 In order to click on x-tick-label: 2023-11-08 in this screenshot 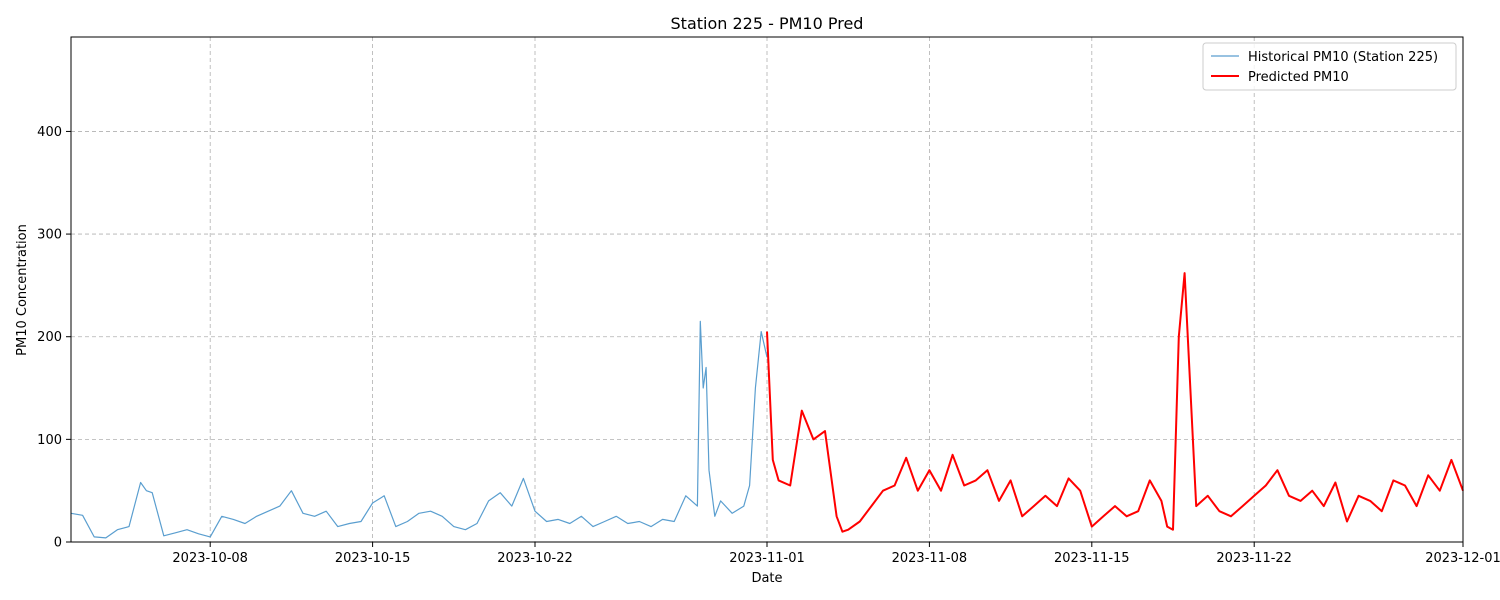, I will do `click(930, 558)`.